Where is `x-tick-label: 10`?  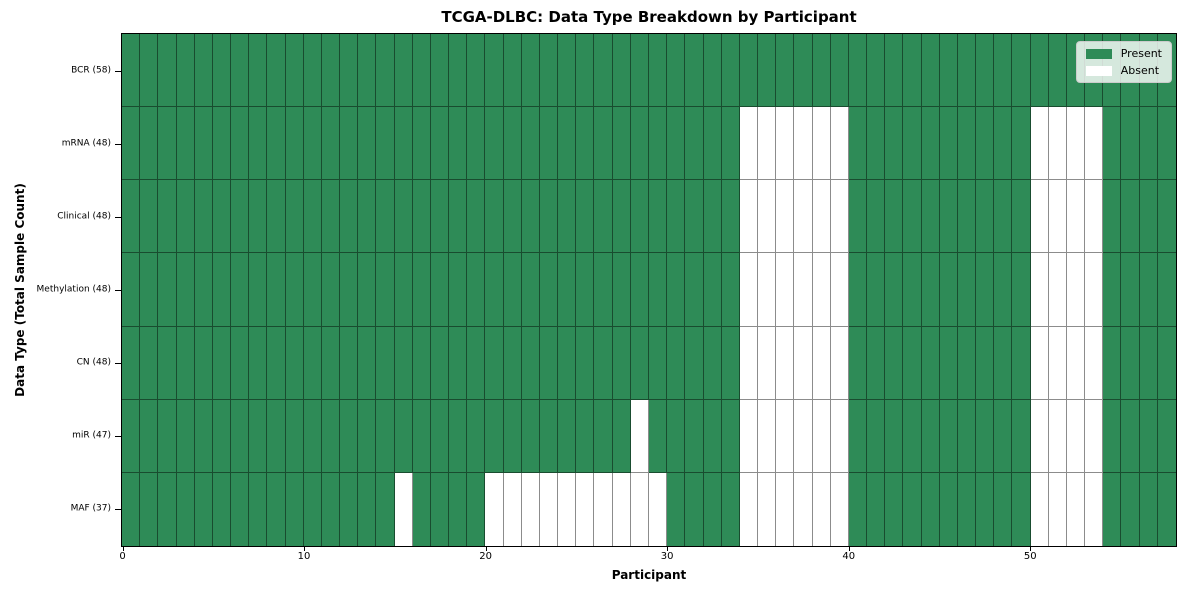 x-tick-label: 10 is located at coordinates (304, 556).